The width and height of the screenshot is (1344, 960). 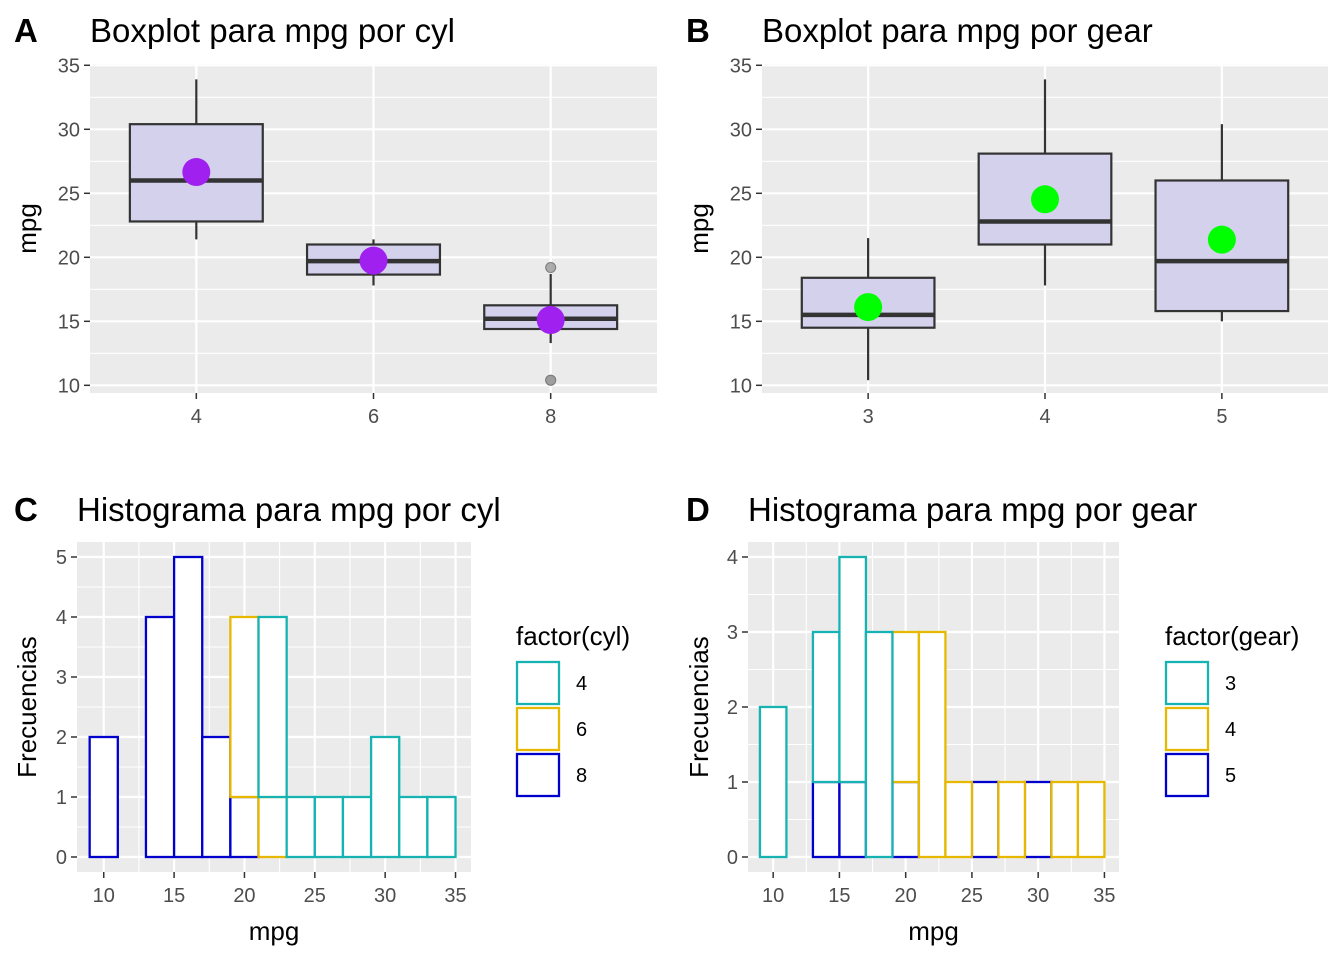 I want to click on y-tick-label: 5, so click(x=61, y=558).